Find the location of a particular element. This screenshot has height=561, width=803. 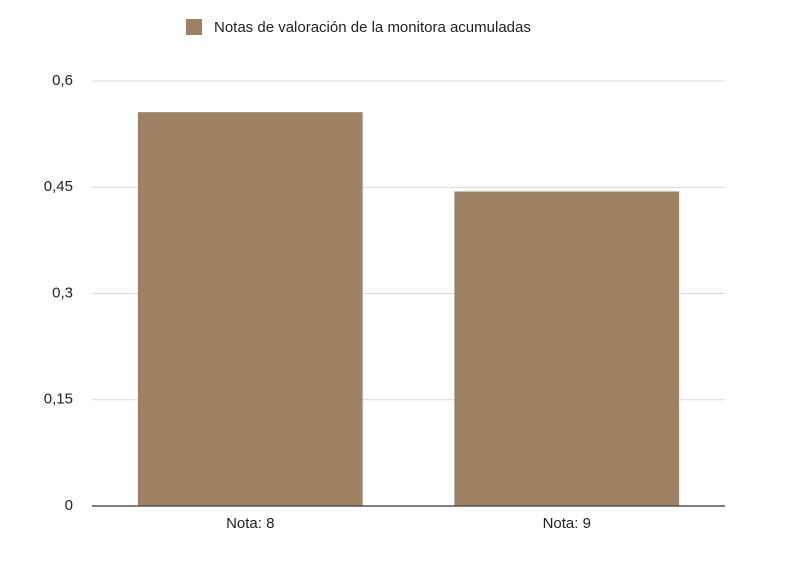

x-tick-label: Nota: 9 is located at coordinates (567, 523).